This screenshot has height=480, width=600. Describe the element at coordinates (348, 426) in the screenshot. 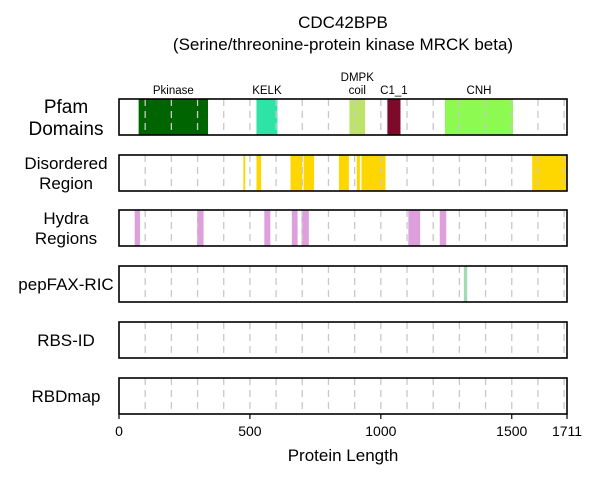

I see `x-axis: 0 500 1000 1500 1711` at that location.